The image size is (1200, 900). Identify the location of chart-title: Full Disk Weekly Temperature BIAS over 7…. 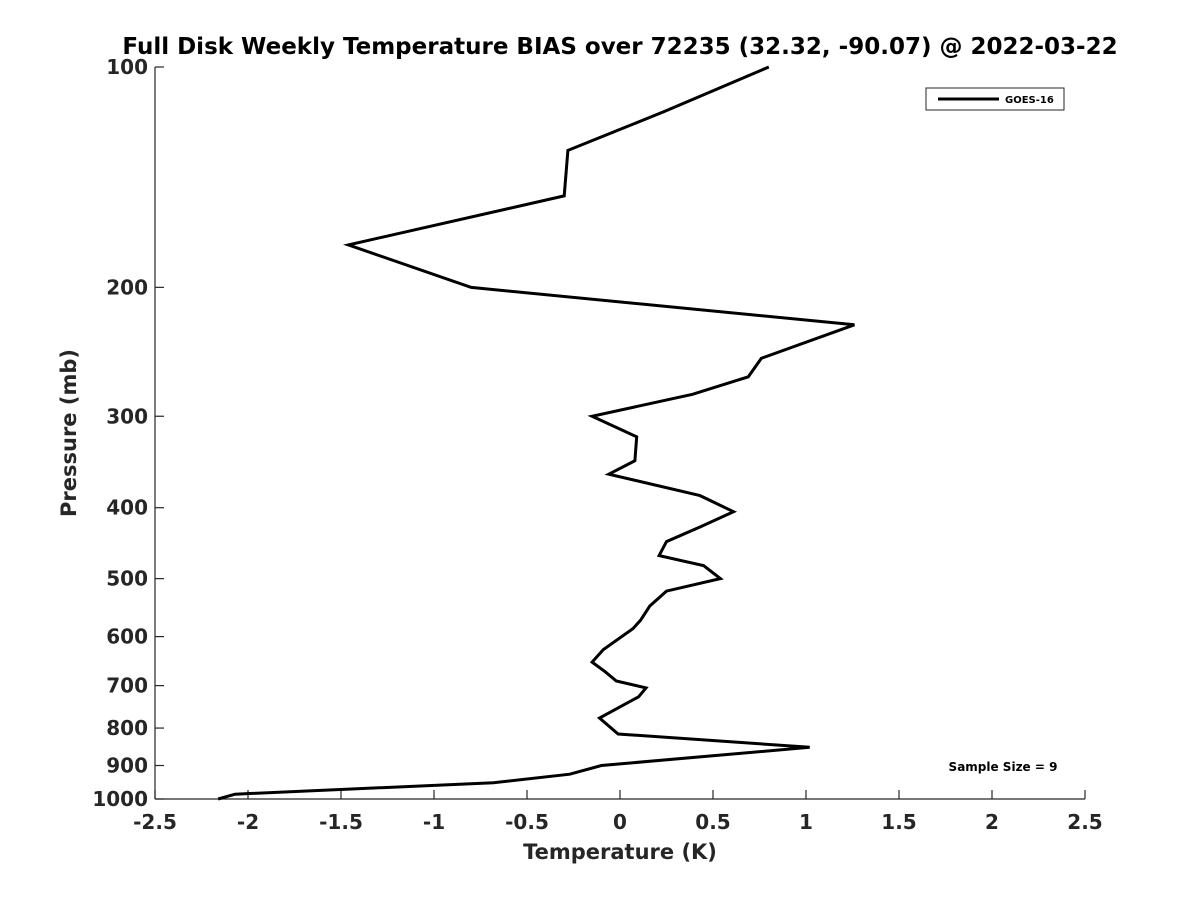
(619, 47).